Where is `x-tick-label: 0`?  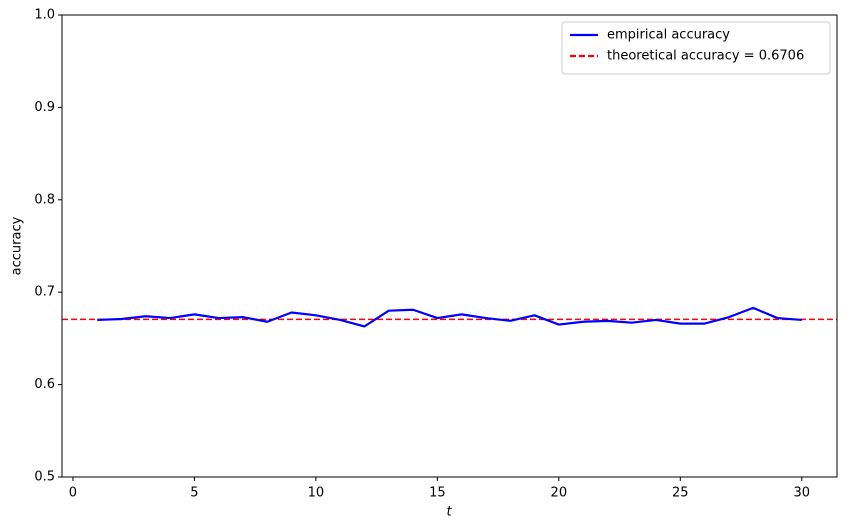 x-tick-label: 0 is located at coordinates (73, 493).